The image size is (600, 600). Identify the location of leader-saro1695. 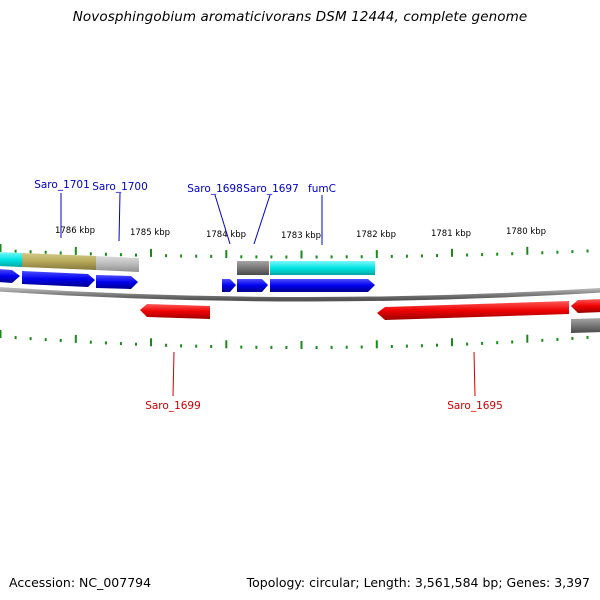
(474, 374).